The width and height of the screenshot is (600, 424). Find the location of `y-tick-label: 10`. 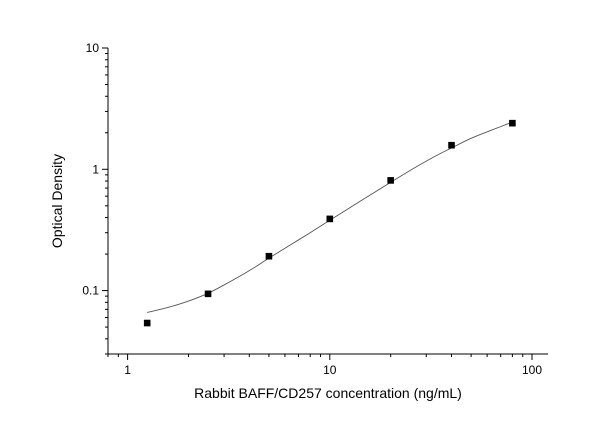

y-tick-label: 10 is located at coordinates (93, 48).